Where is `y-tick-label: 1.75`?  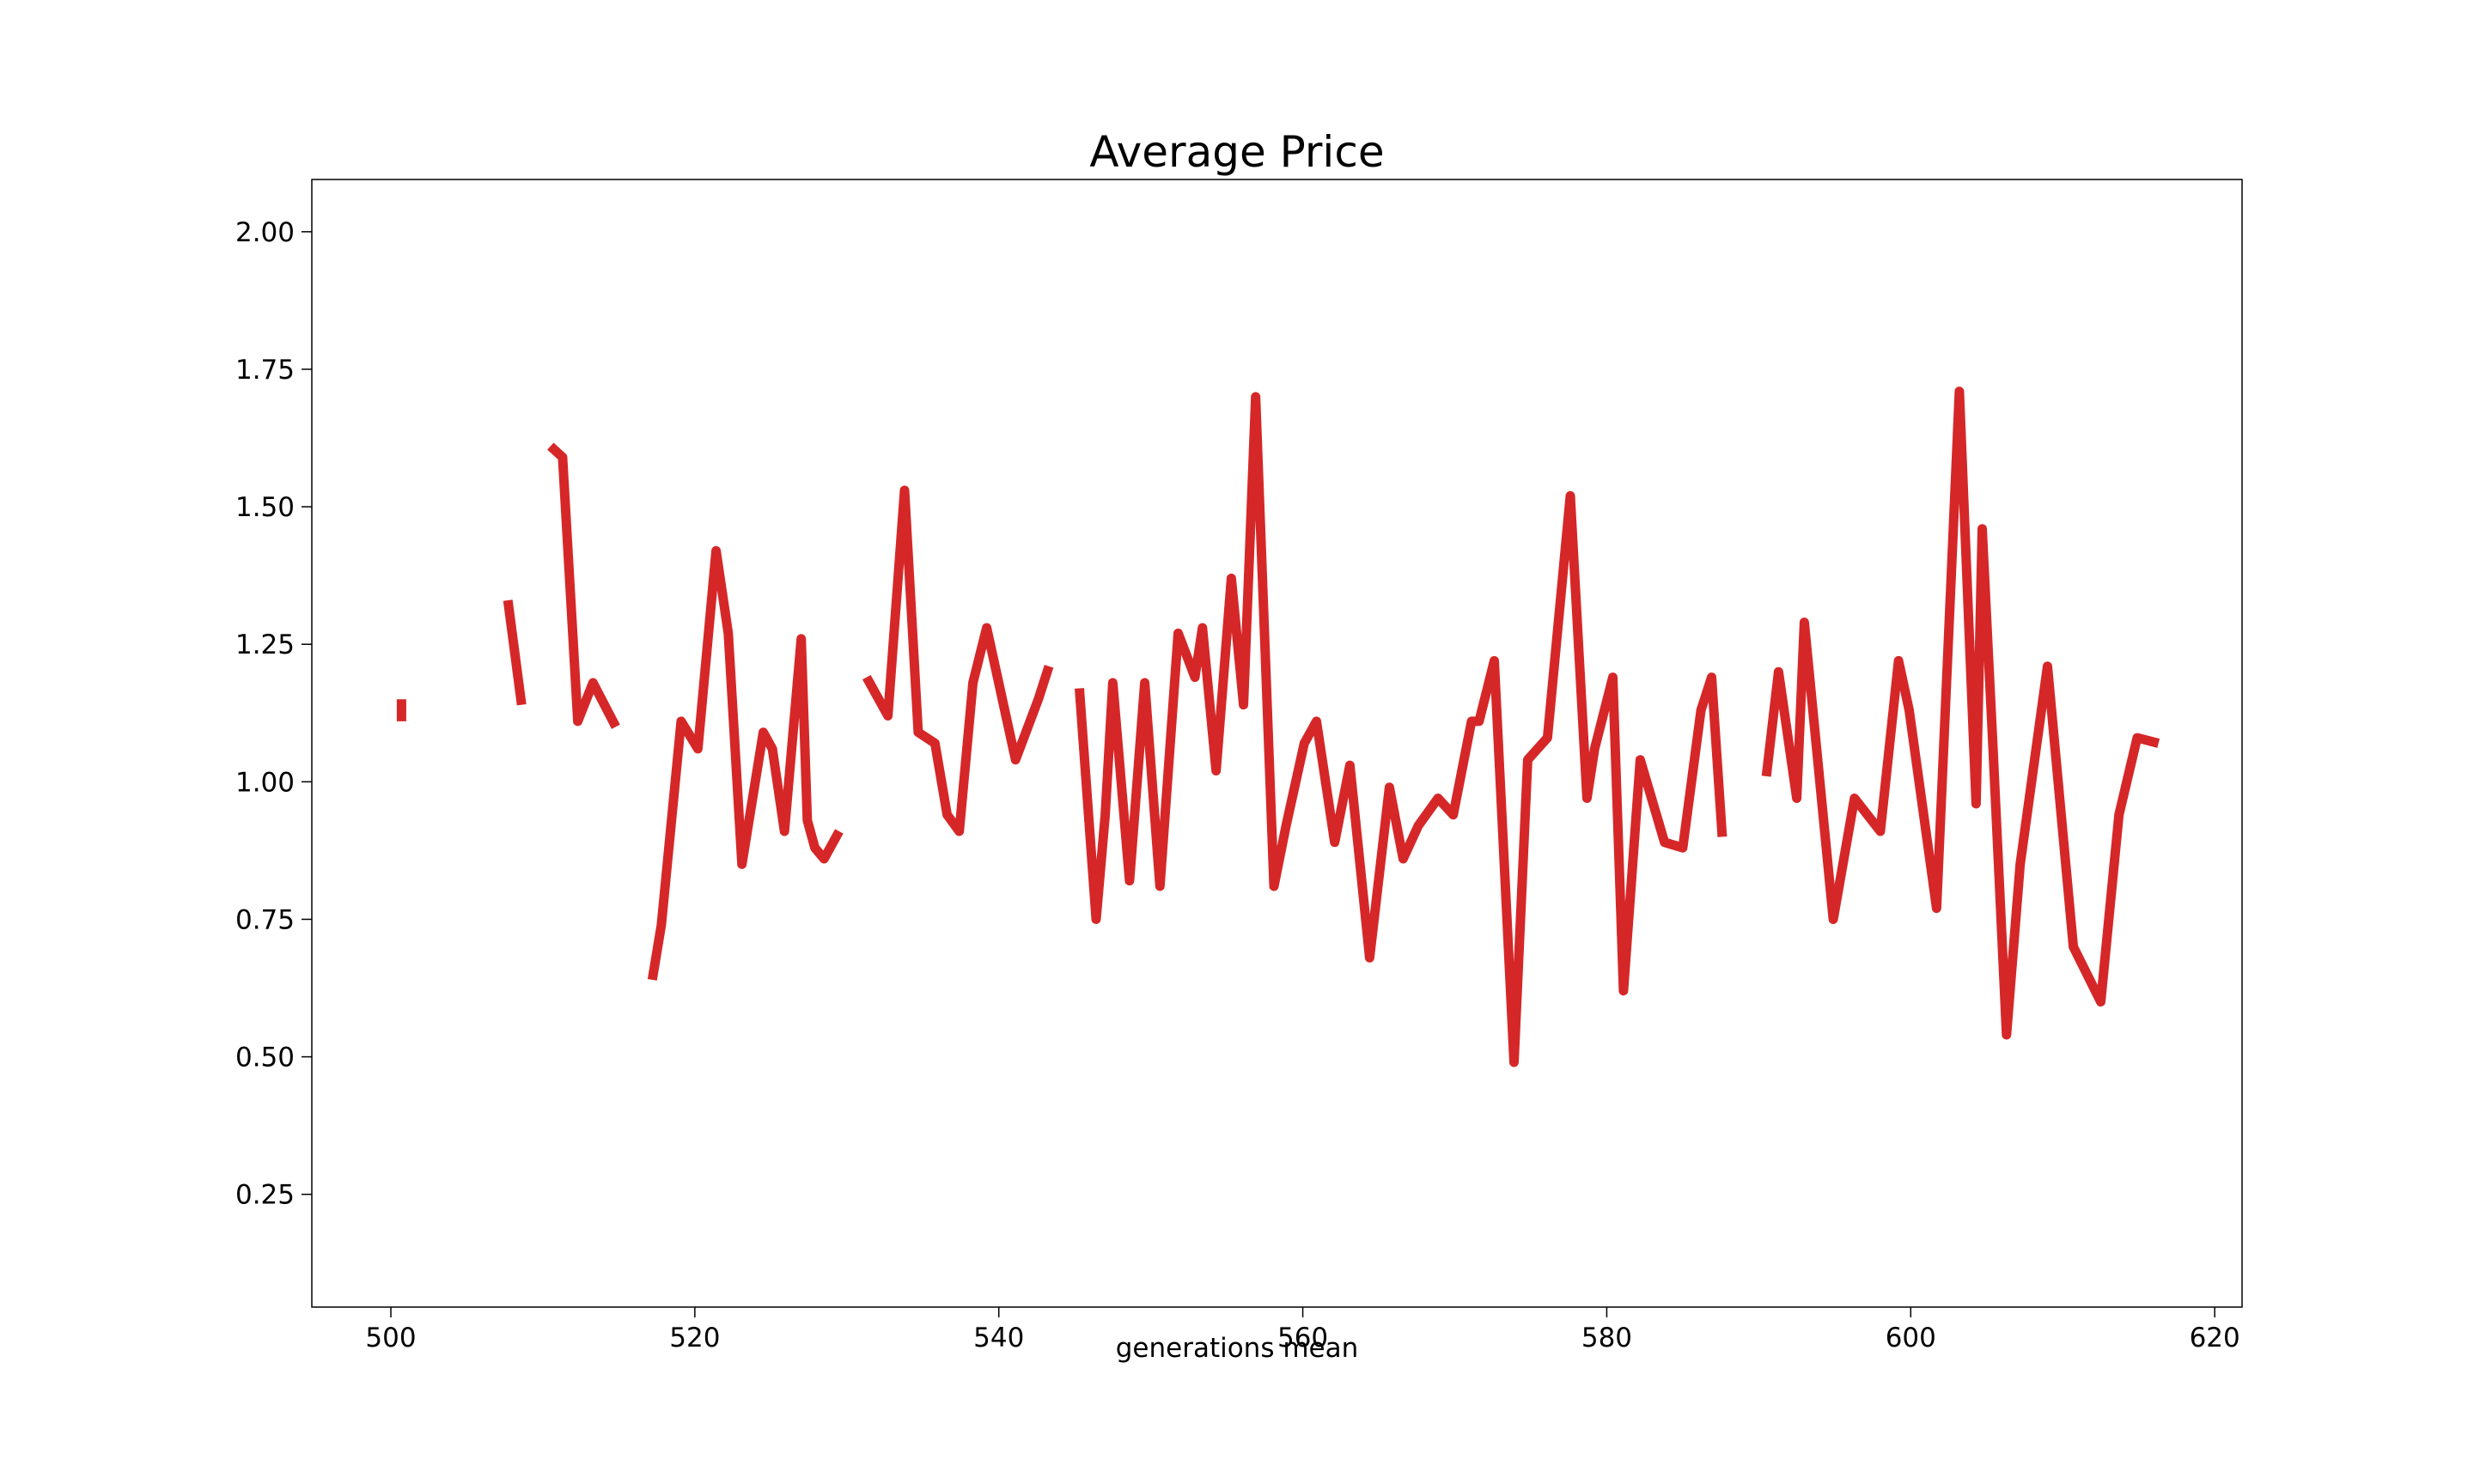 y-tick-label: 1.75 is located at coordinates (265, 370).